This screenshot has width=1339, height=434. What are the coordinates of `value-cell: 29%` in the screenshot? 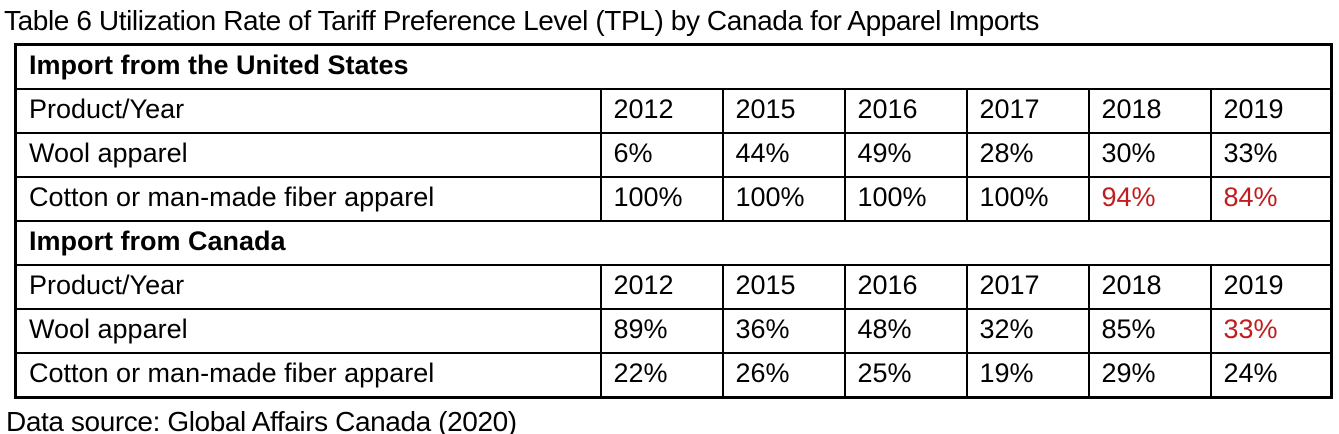 It's located at (1149, 375).